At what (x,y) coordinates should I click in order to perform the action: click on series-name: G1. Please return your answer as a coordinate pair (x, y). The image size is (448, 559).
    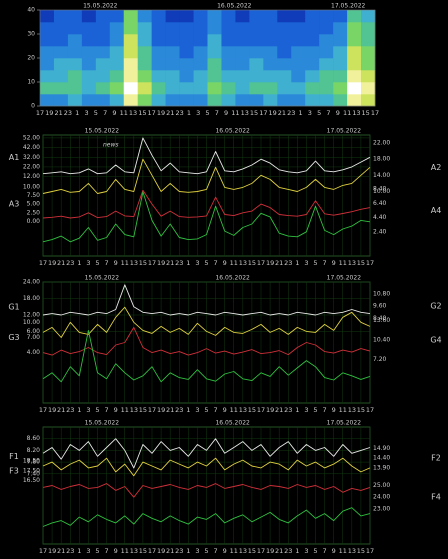
    Looking at the image, I should click on (13, 306).